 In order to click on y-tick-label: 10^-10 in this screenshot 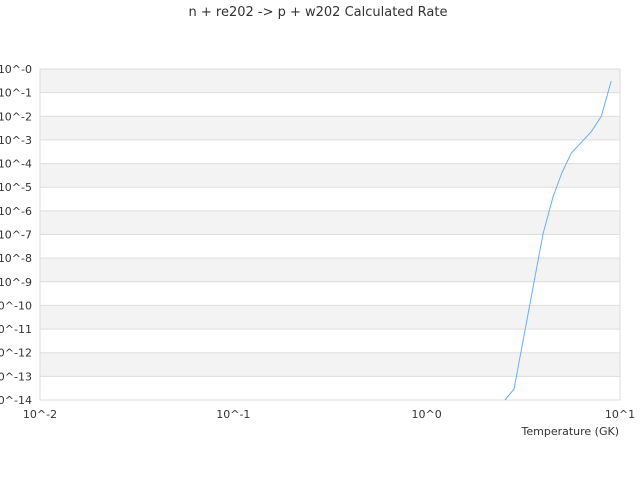, I will do `click(16, 305)`.